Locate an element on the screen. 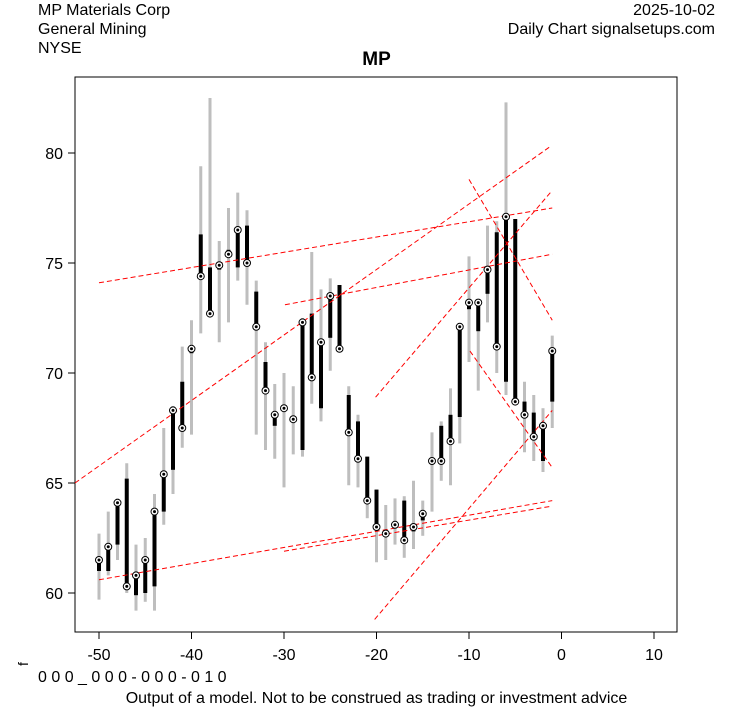 This screenshot has width=753, height=708. y-tick-label: 65 is located at coordinates (54, 484).